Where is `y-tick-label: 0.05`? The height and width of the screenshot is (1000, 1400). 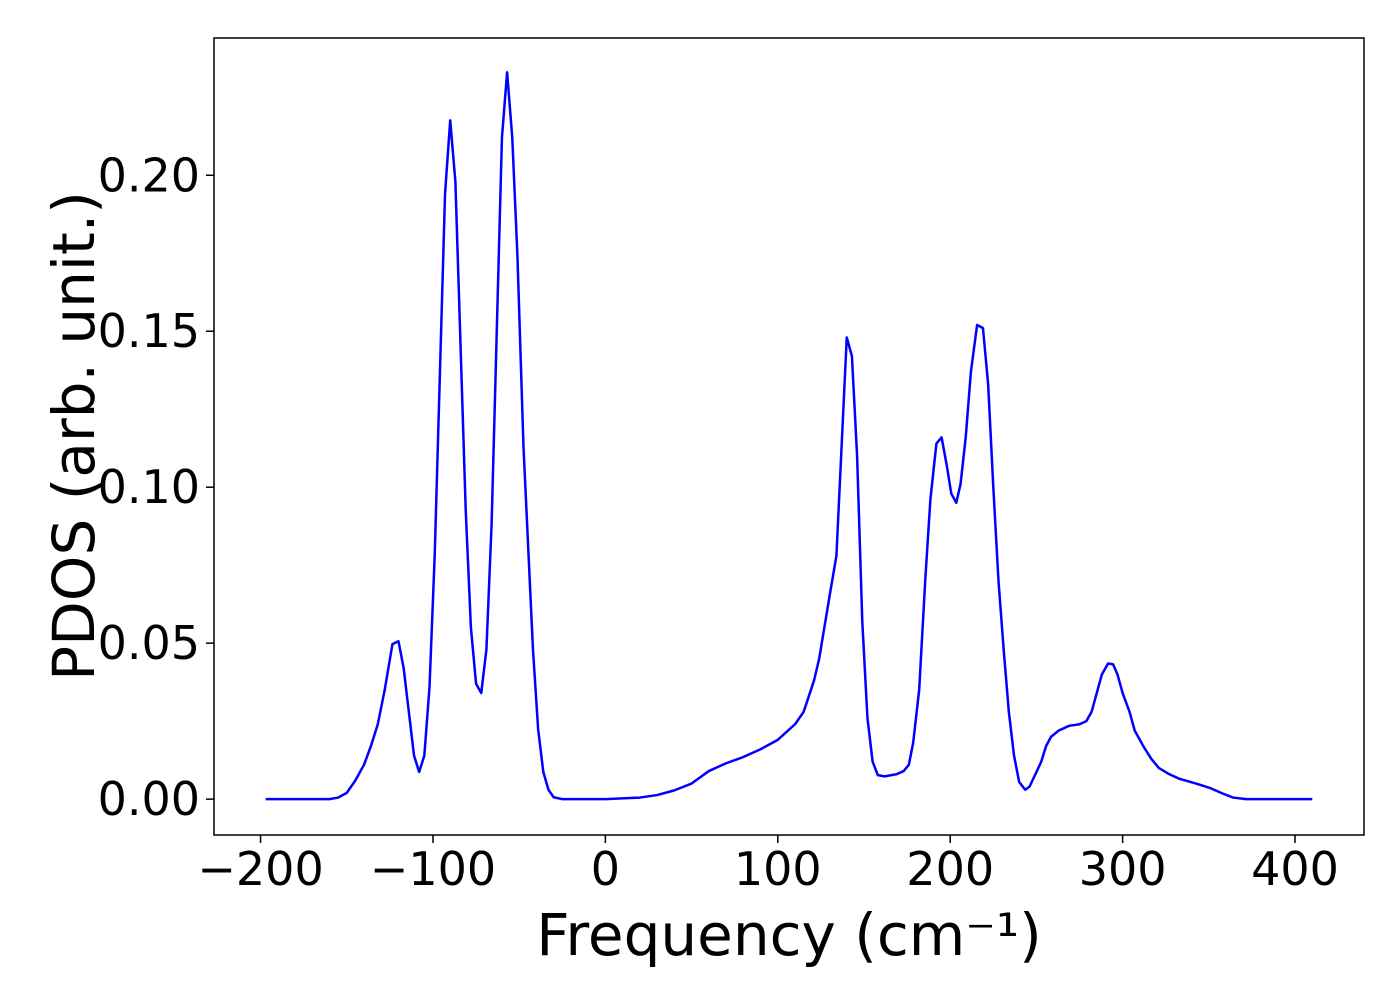 y-tick-label: 0.05 is located at coordinates (149, 643).